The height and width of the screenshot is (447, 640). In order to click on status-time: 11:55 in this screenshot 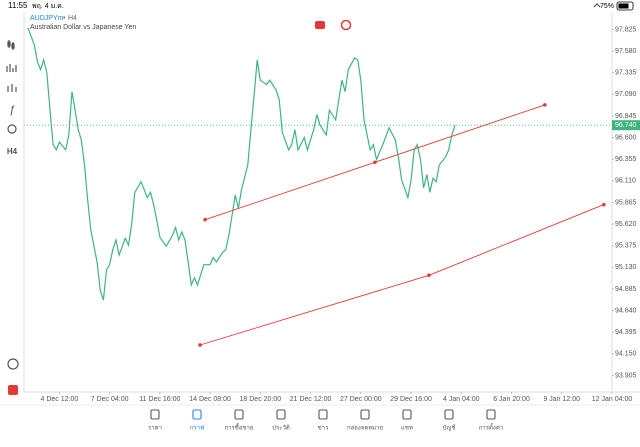, I will do `click(18, 5)`.